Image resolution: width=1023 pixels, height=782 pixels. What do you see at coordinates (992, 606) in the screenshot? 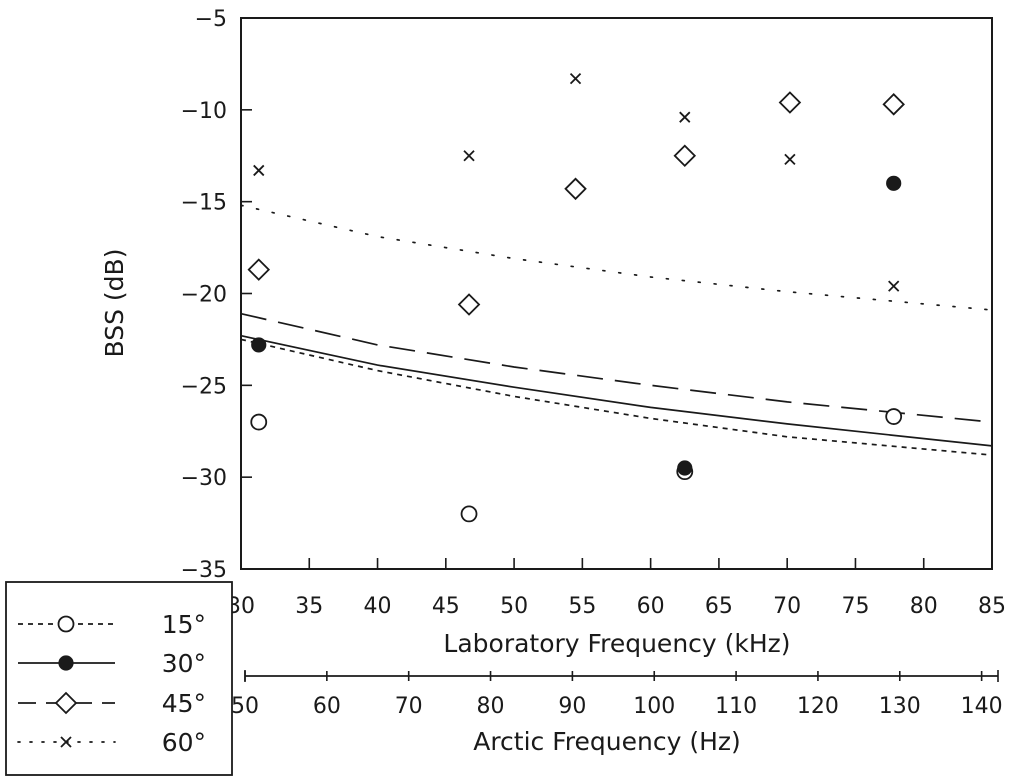
I see `x-tick-label: 85` at bounding box center [992, 606].